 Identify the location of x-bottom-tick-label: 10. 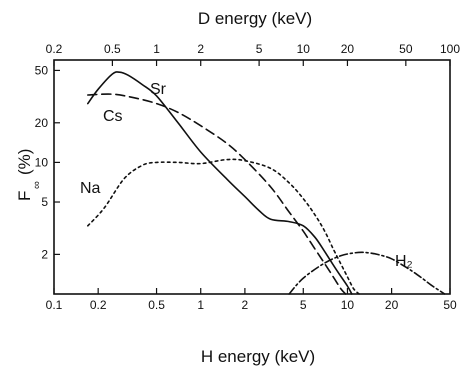
(348, 305).